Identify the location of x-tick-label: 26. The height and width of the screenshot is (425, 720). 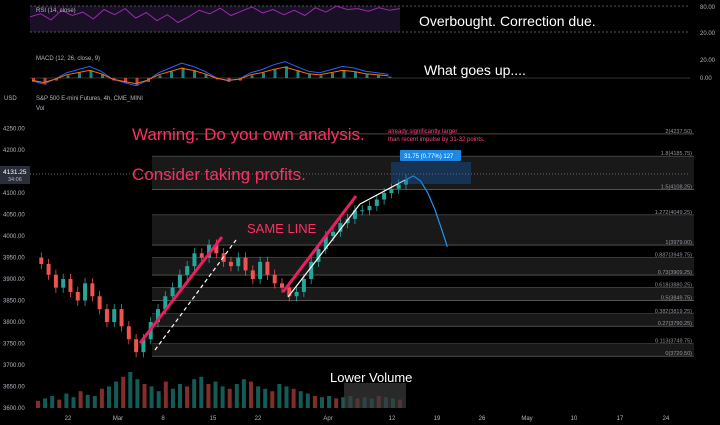
(482, 419).